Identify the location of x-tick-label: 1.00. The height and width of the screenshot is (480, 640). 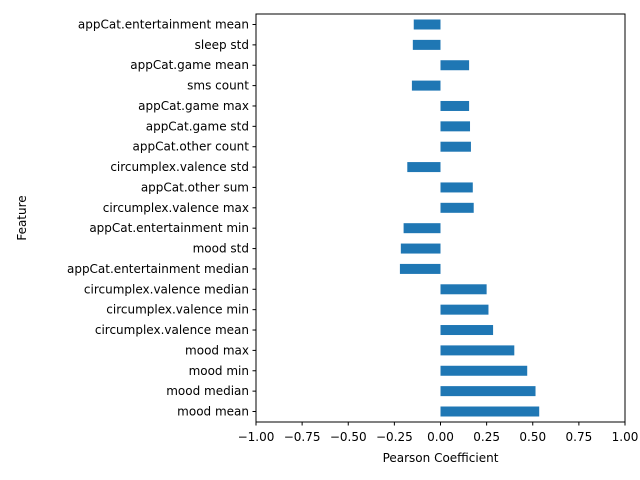
(625, 437).